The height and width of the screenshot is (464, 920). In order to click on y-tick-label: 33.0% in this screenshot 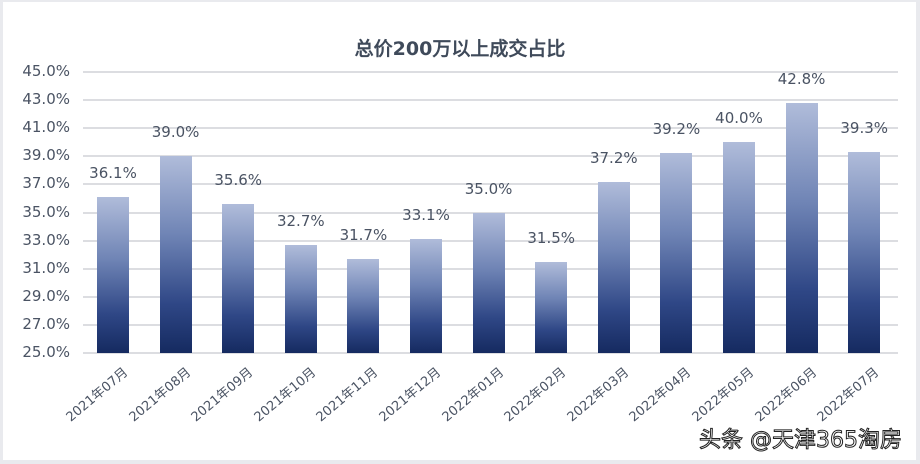, I will do `click(46, 239)`.